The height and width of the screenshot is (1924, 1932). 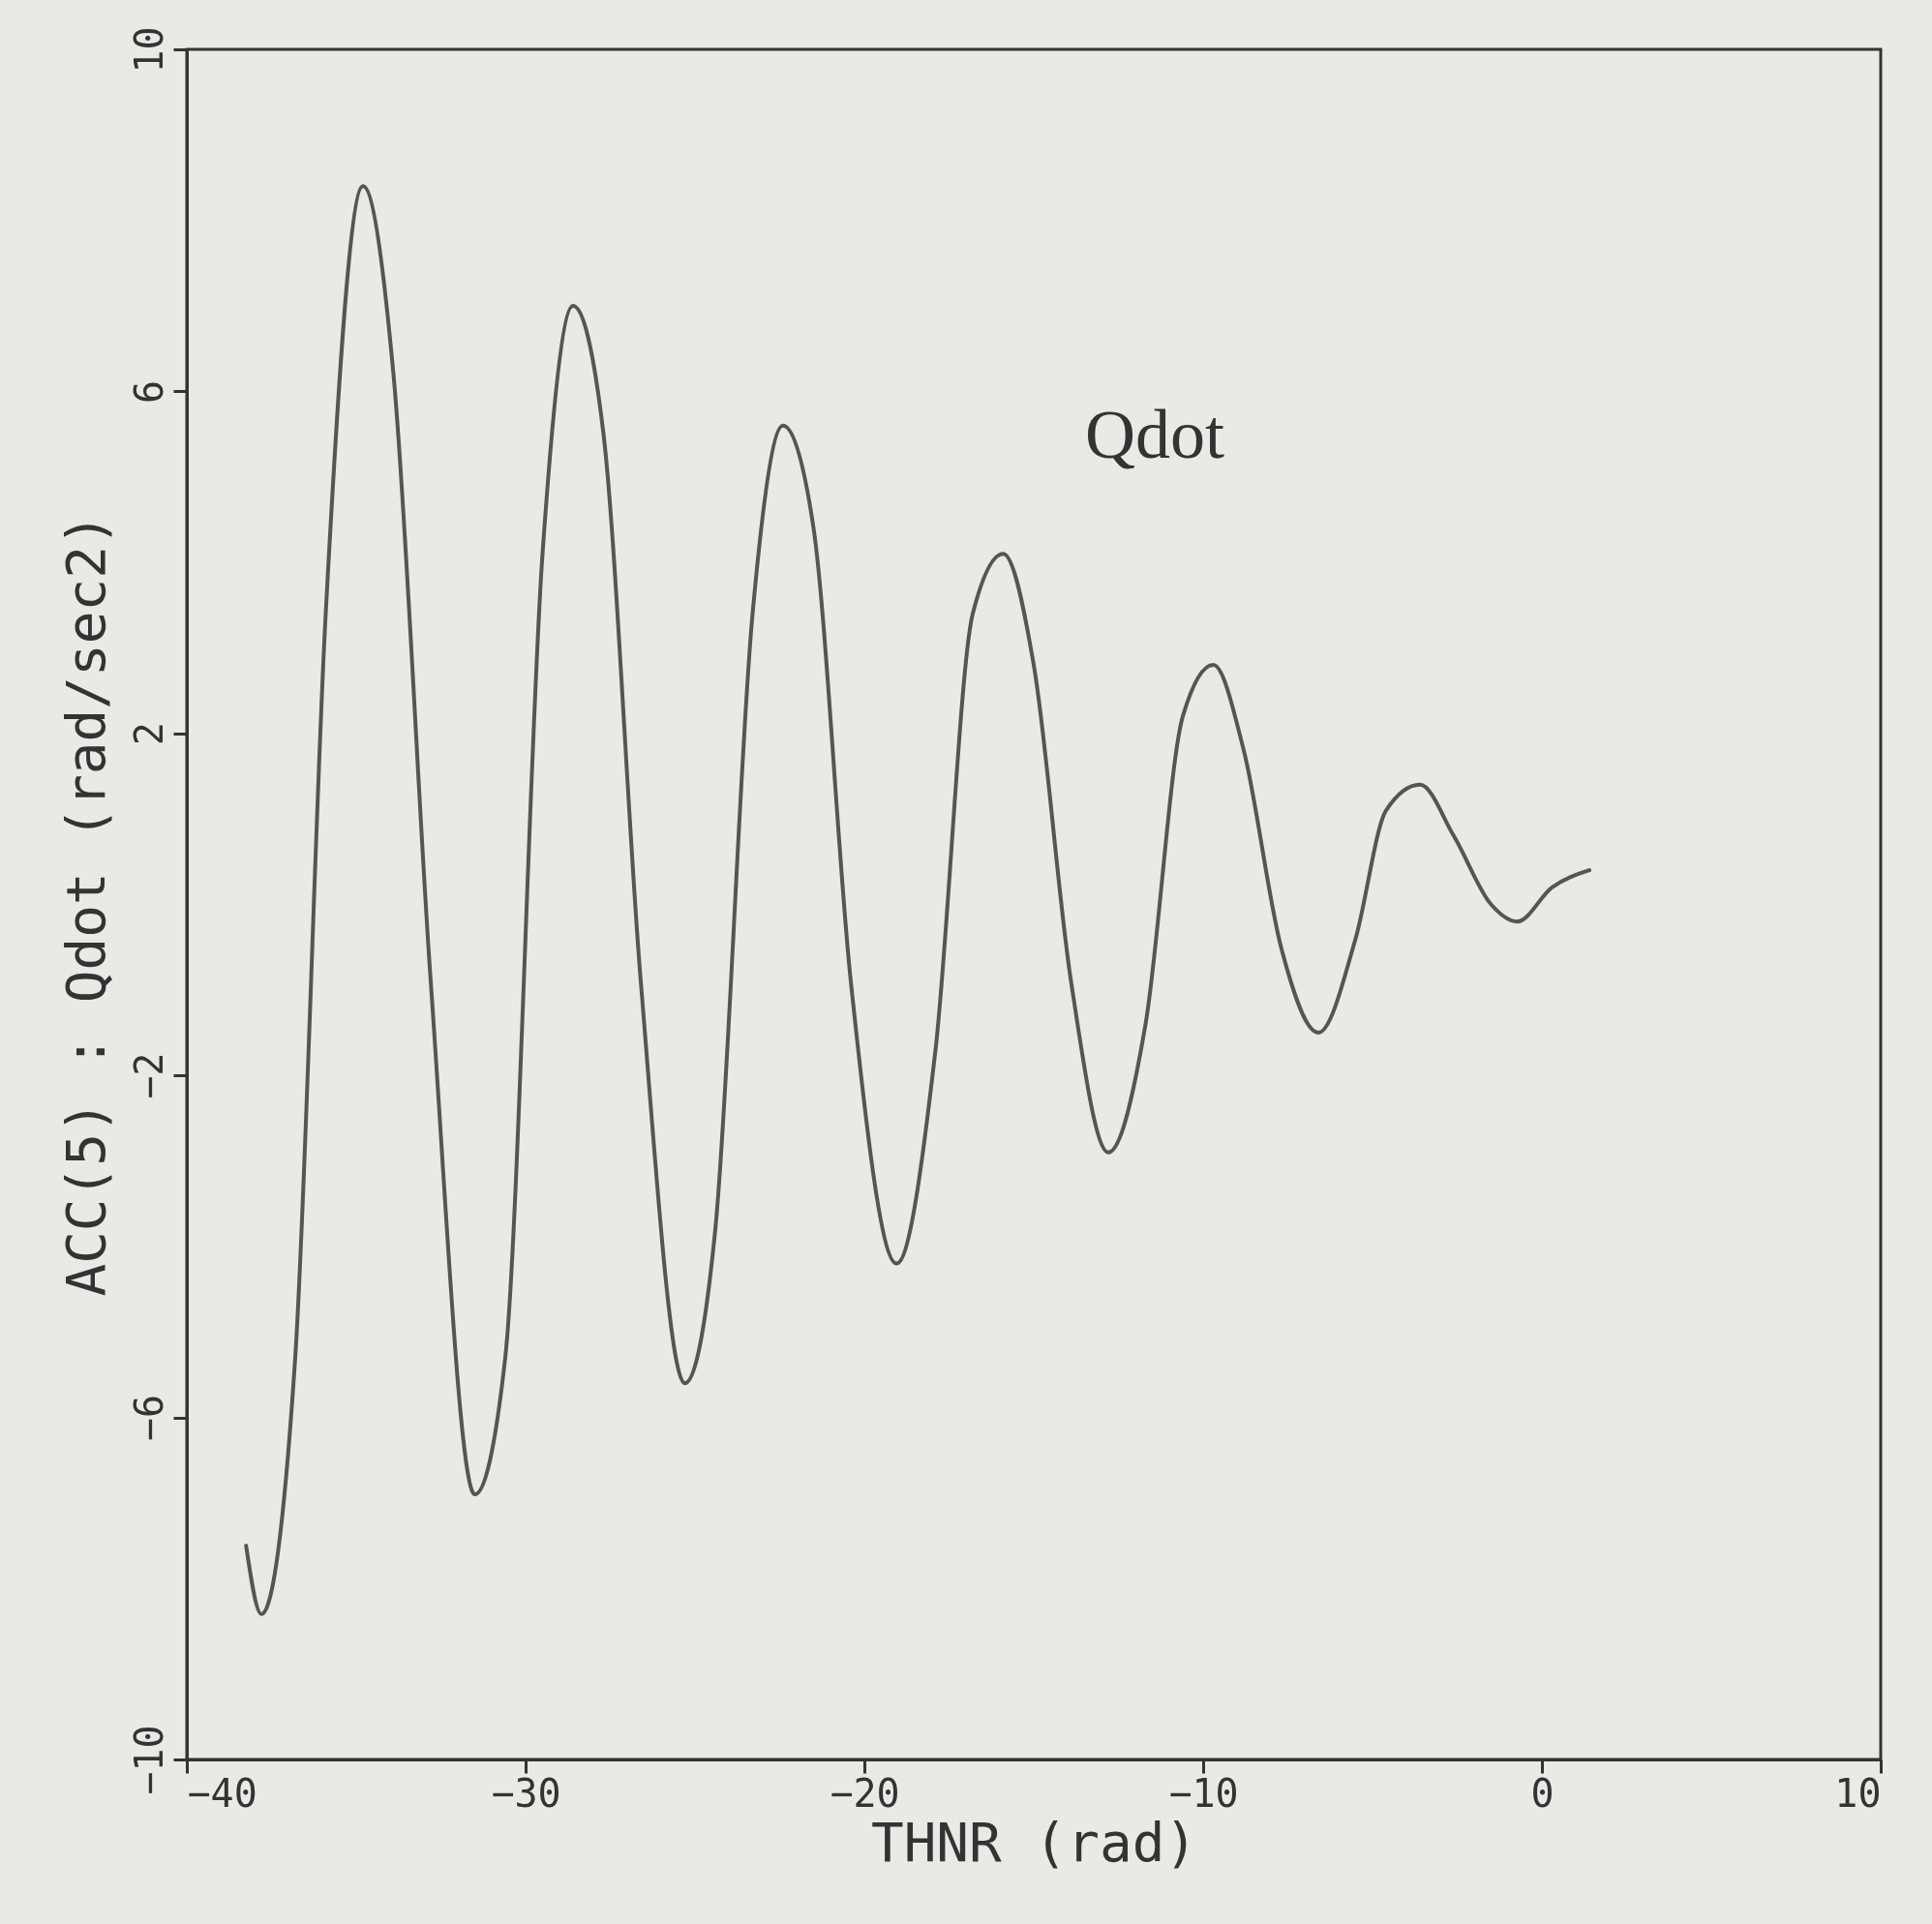 What do you see at coordinates (1154, 434) in the screenshot?
I see `annotation: Qdot` at bounding box center [1154, 434].